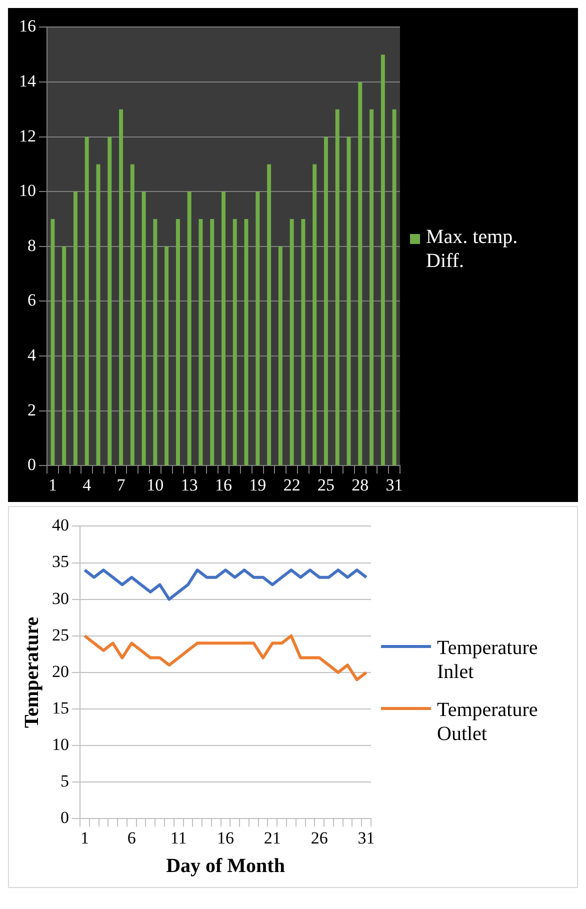 The image size is (586, 909). I want to click on x-tick-label: 25, so click(325, 484).